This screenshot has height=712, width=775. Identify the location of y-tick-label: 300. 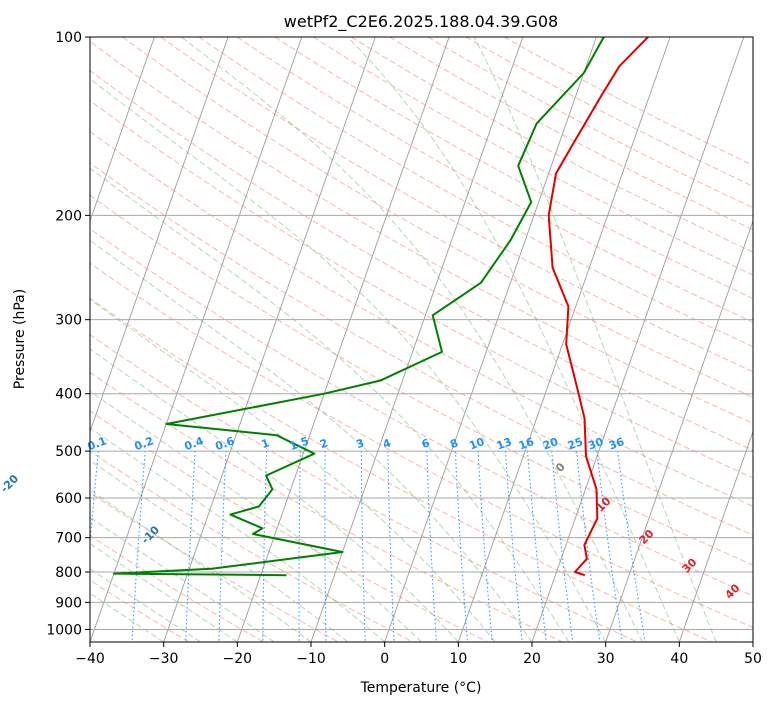
(68, 321).